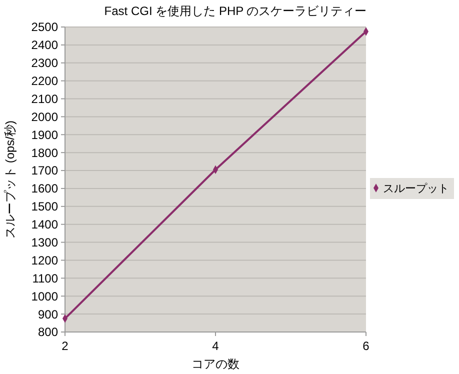  I want to click on y-tick-label: 800, so click(48, 332).